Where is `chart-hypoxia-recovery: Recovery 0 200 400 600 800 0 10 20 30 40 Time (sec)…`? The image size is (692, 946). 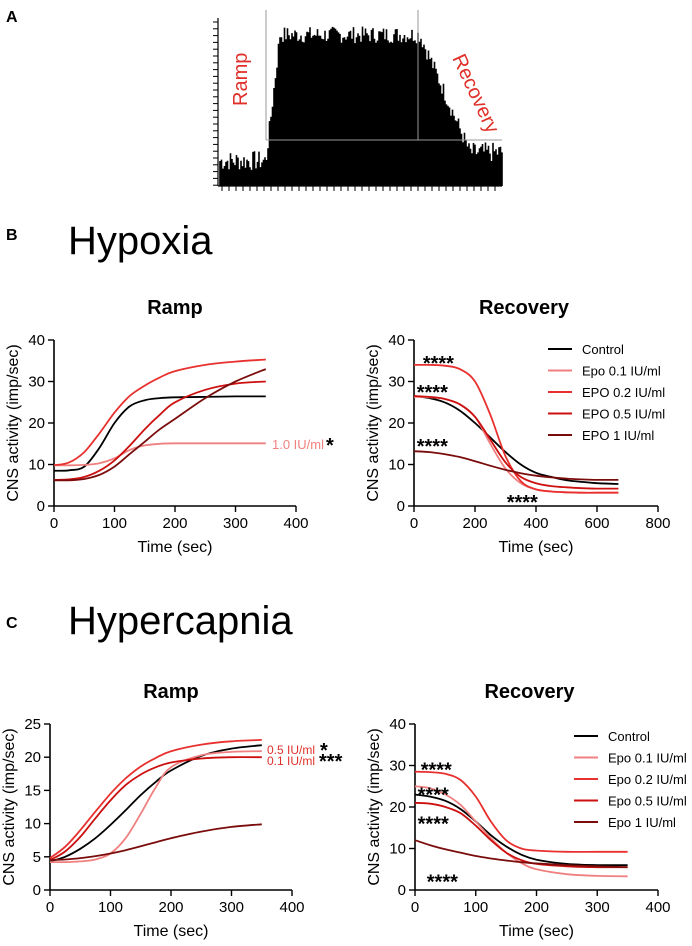
chart-hypoxia-recovery: Recovery 0 200 400 600 800 0 10 20 30 40 Time (sec)… is located at coordinates (518, 426).